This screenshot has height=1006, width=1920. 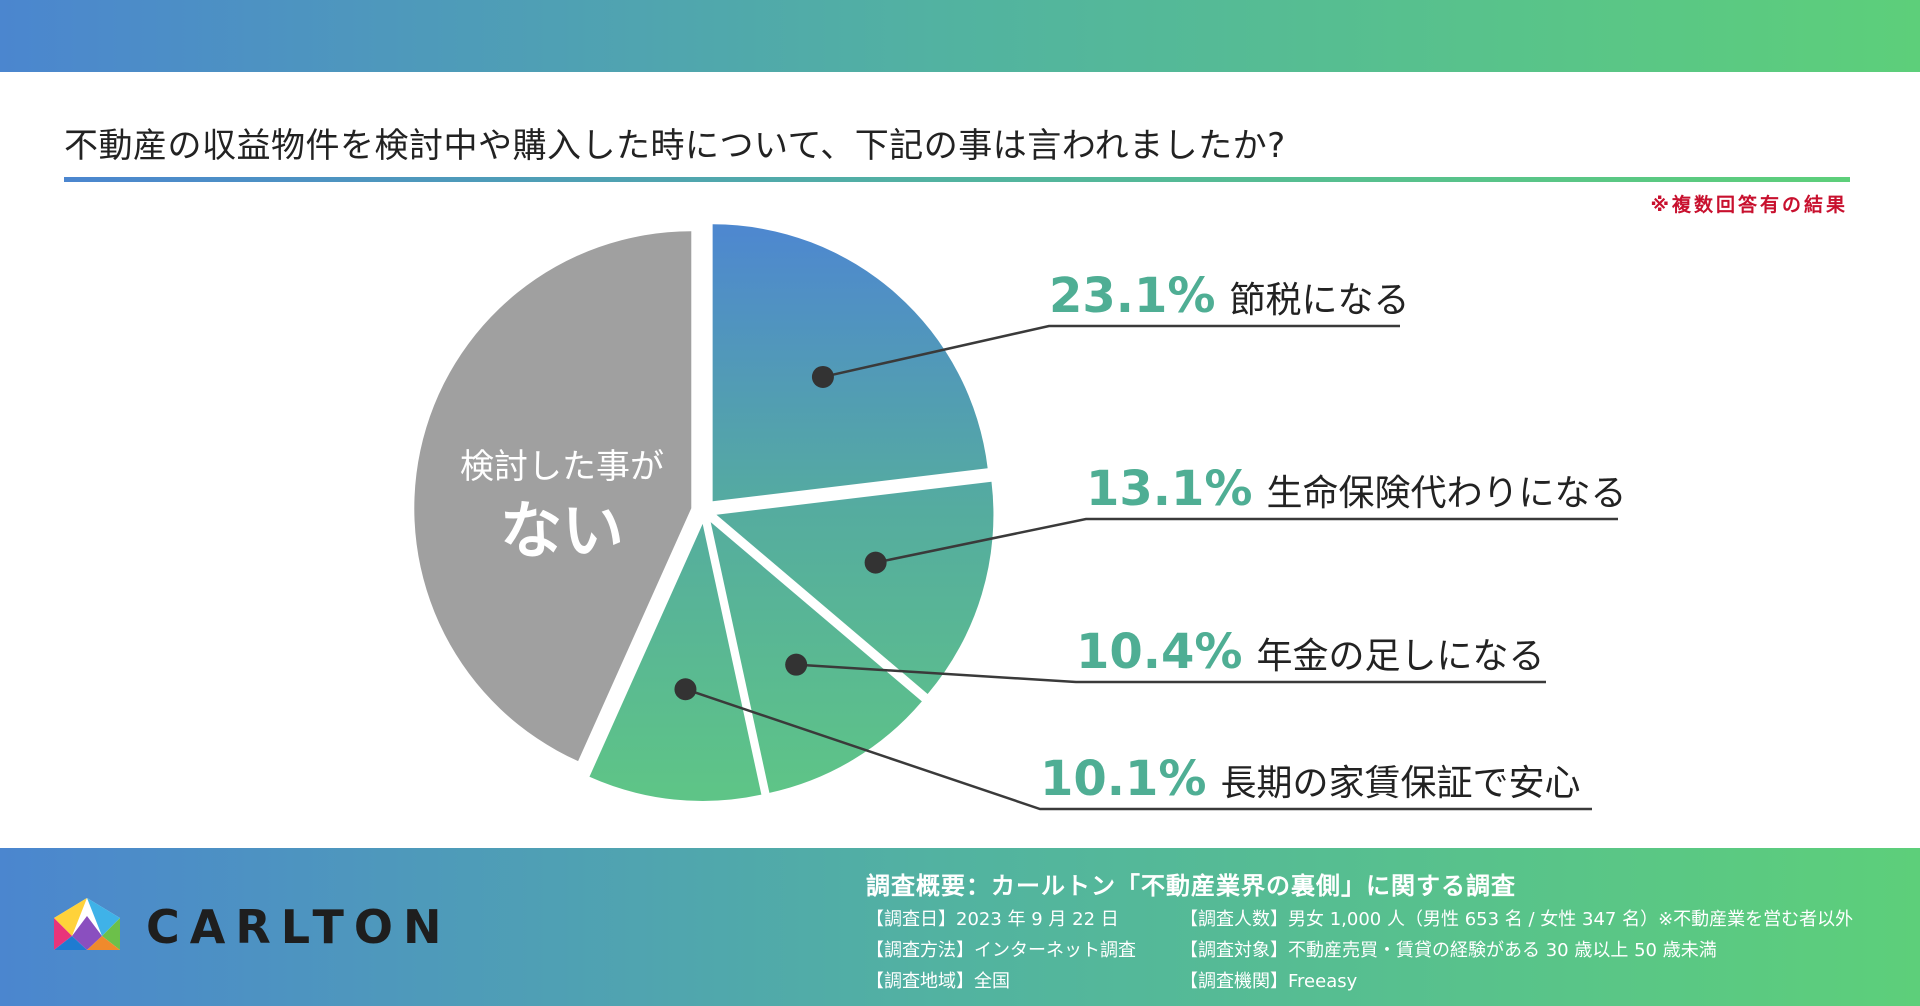 What do you see at coordinates (1169, 489) in the screenshot?
I see `data-label-percent: 13.1%` at bounding box center [1169, 489].